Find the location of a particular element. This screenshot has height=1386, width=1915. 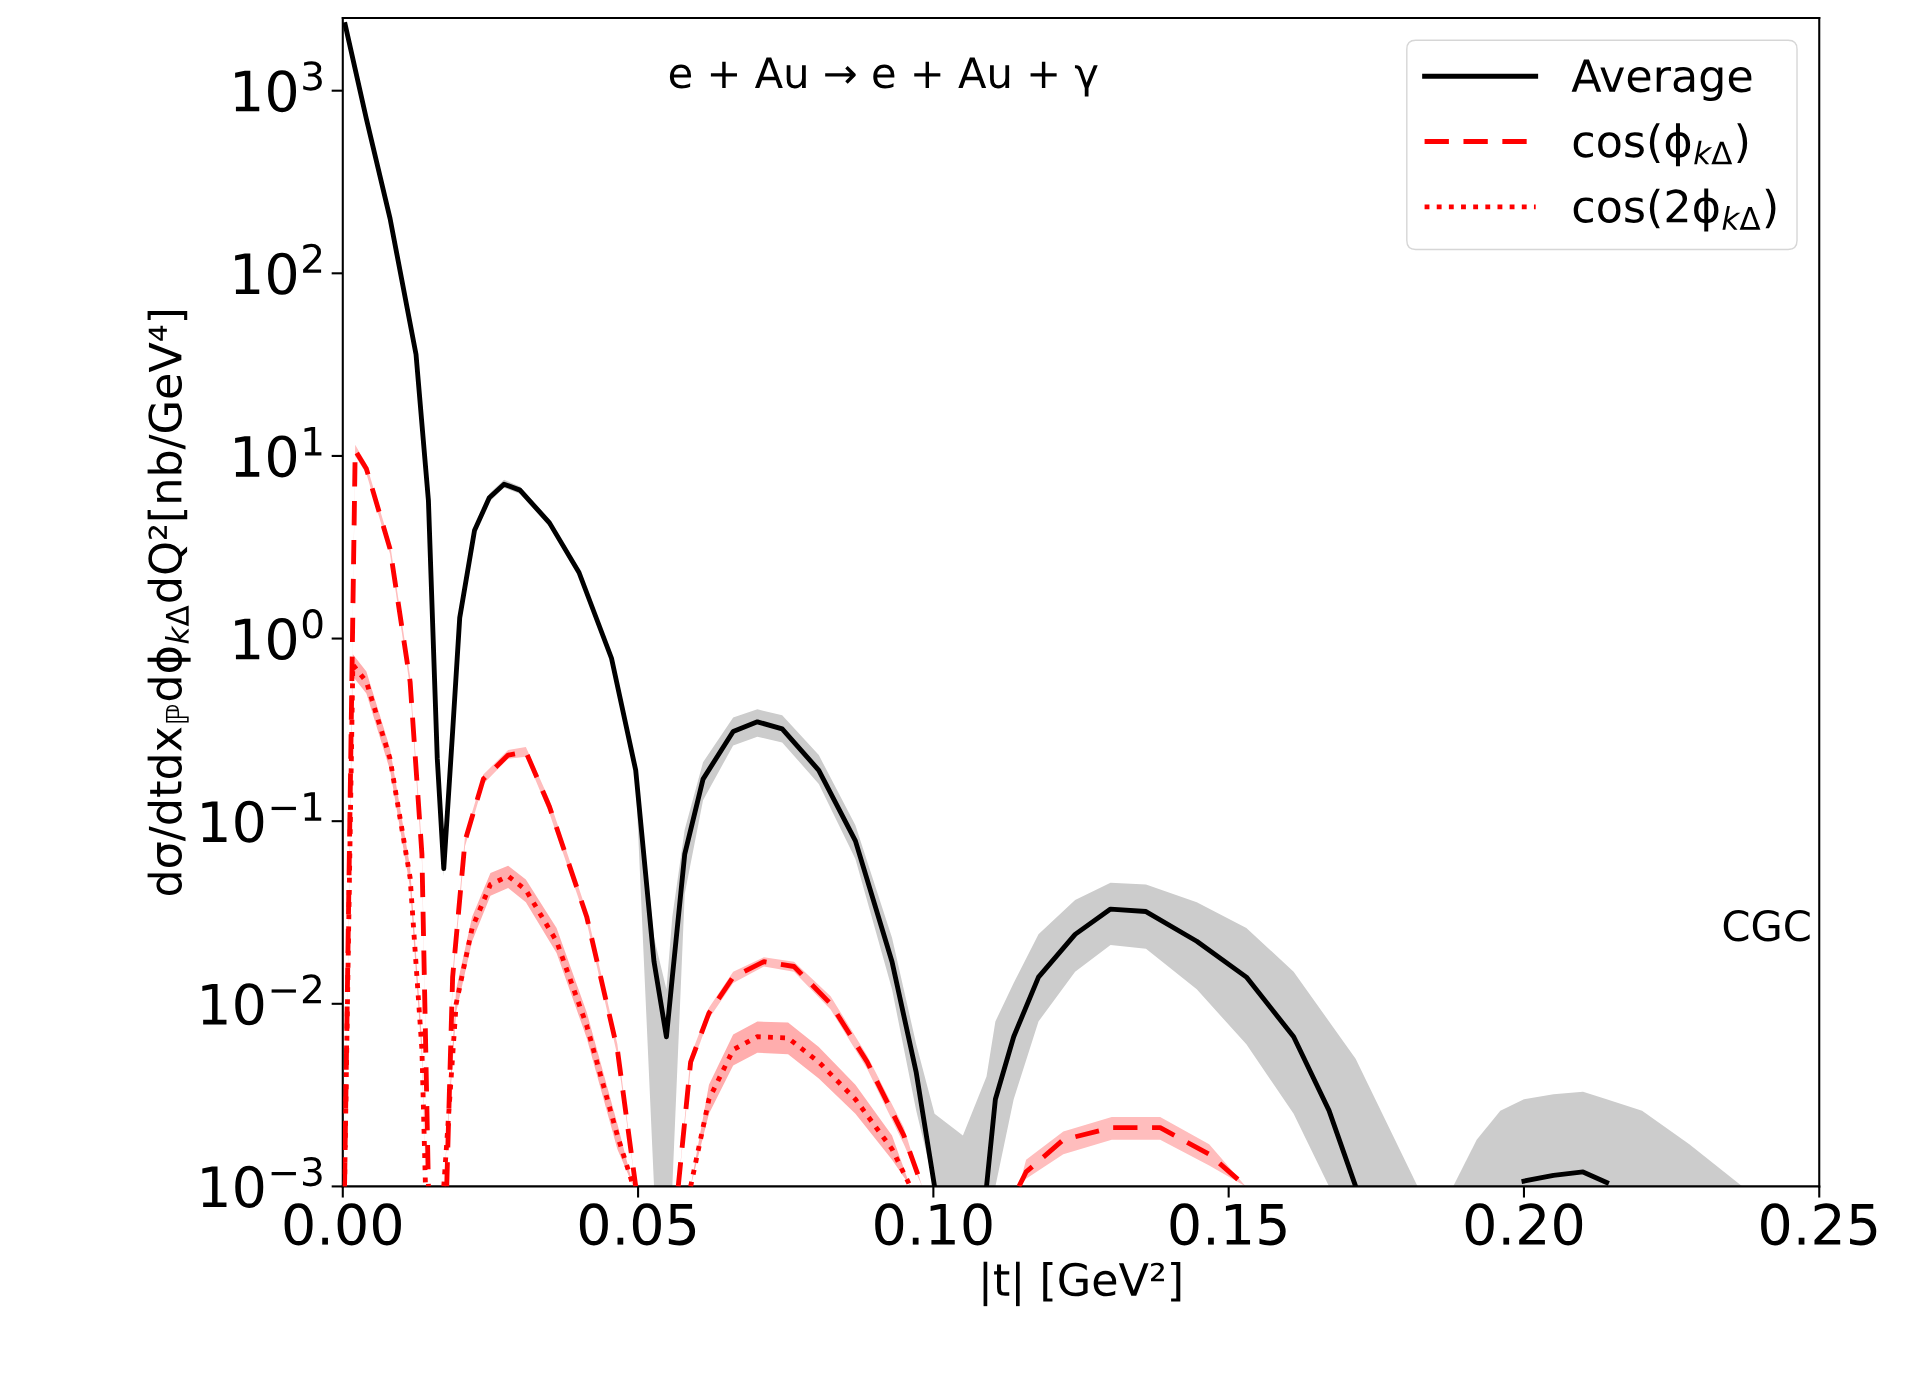

x-tick-label: 0.10 is located at coordinates (933, 1224).